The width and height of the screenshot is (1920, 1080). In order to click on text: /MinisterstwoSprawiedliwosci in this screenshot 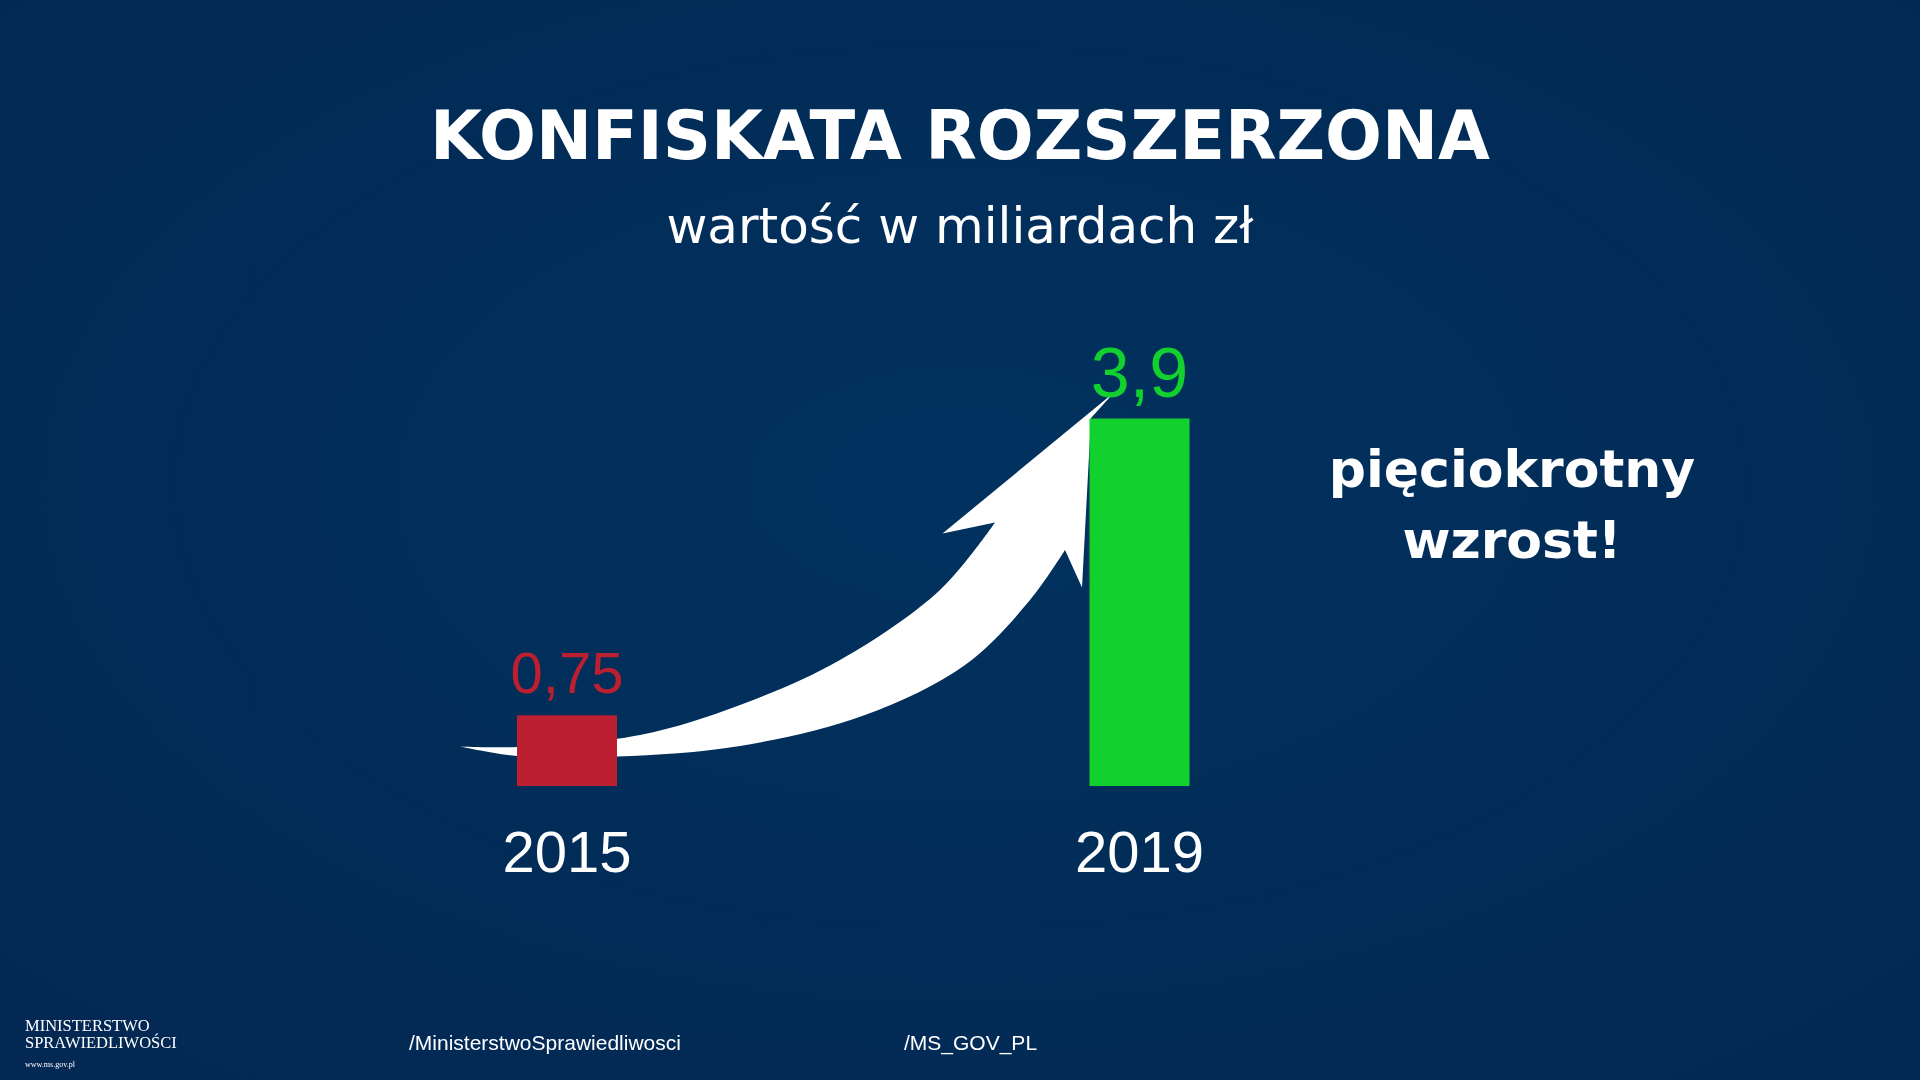, I will do `click(545, 1042)`.